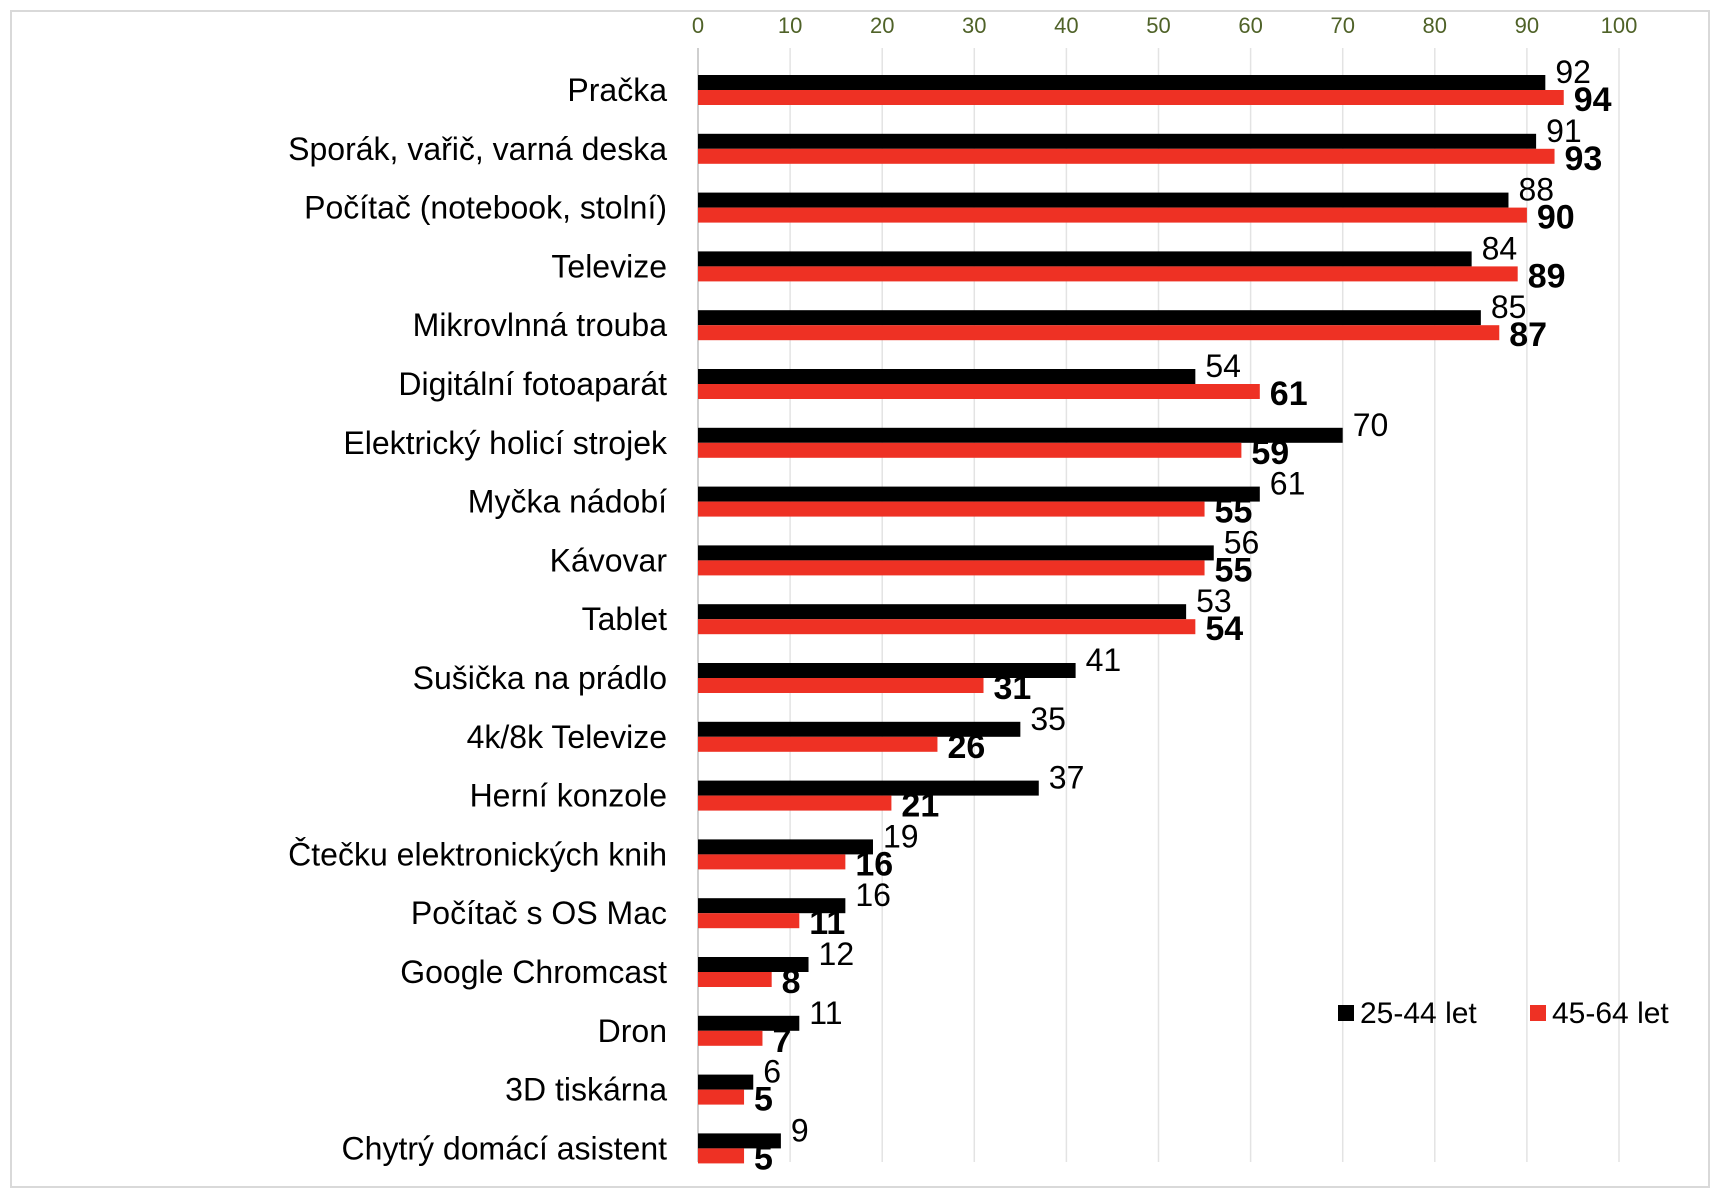 The height and width of the screenshot is (1200, 1722). Describe the element at coordinates (827, 923) in the screenshot. I see `data-label-45-64: 11` at that location.